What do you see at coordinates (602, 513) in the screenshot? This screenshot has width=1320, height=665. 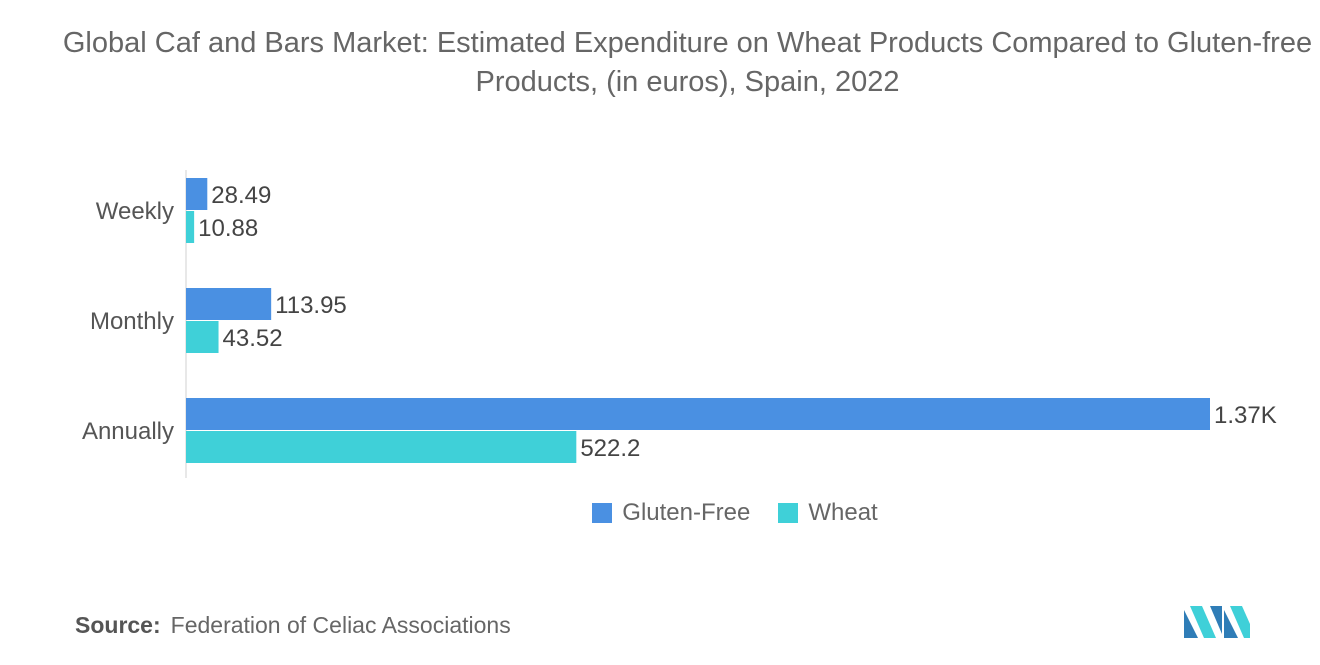 I see `legend-swatch-gluten-free` at bounding box center [602, 513].